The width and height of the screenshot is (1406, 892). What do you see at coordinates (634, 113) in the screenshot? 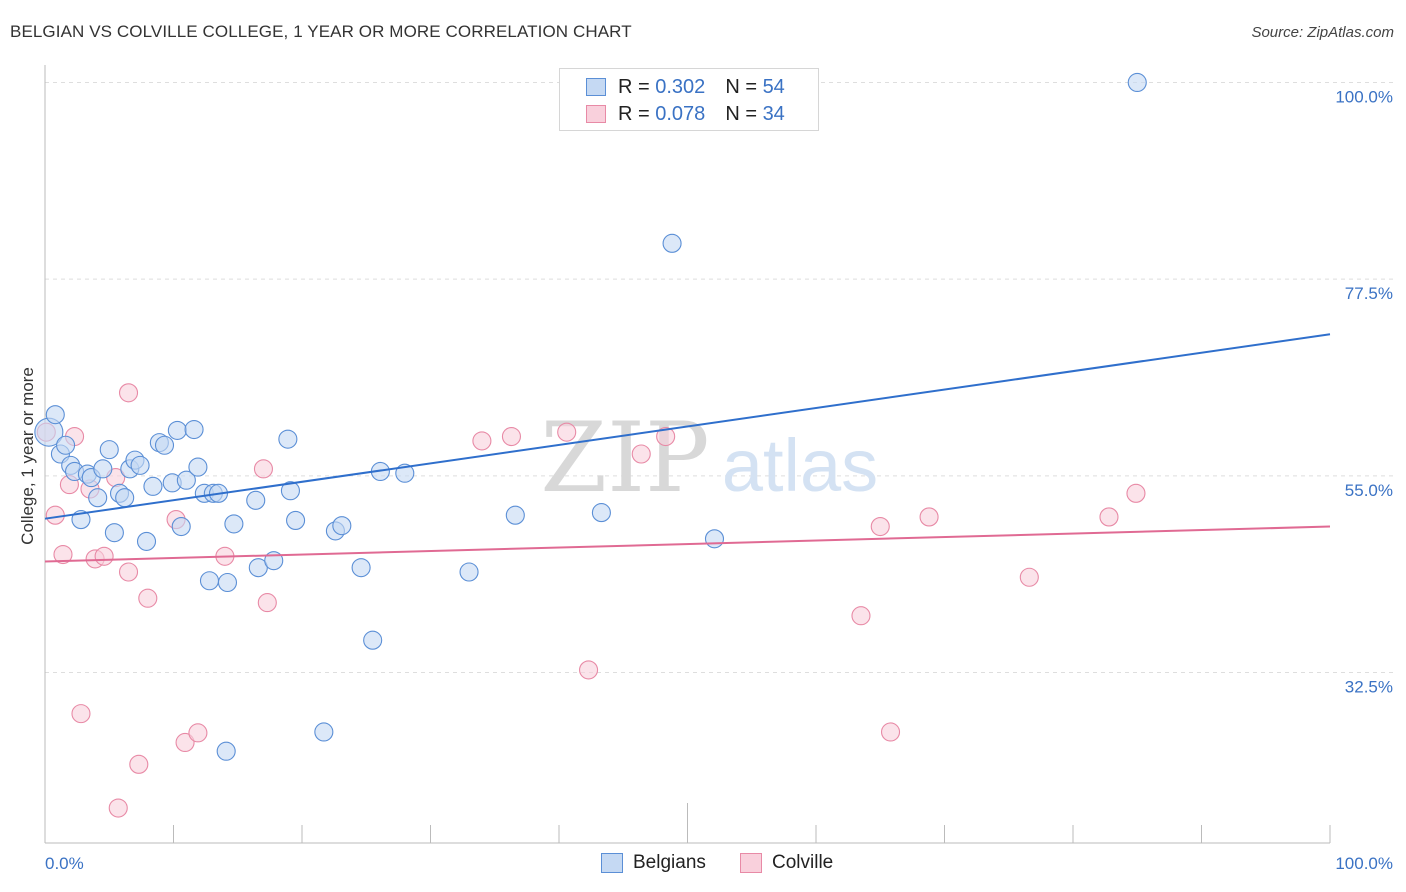
I see `colville-r-label: R =` at bounding box center [634, 113].